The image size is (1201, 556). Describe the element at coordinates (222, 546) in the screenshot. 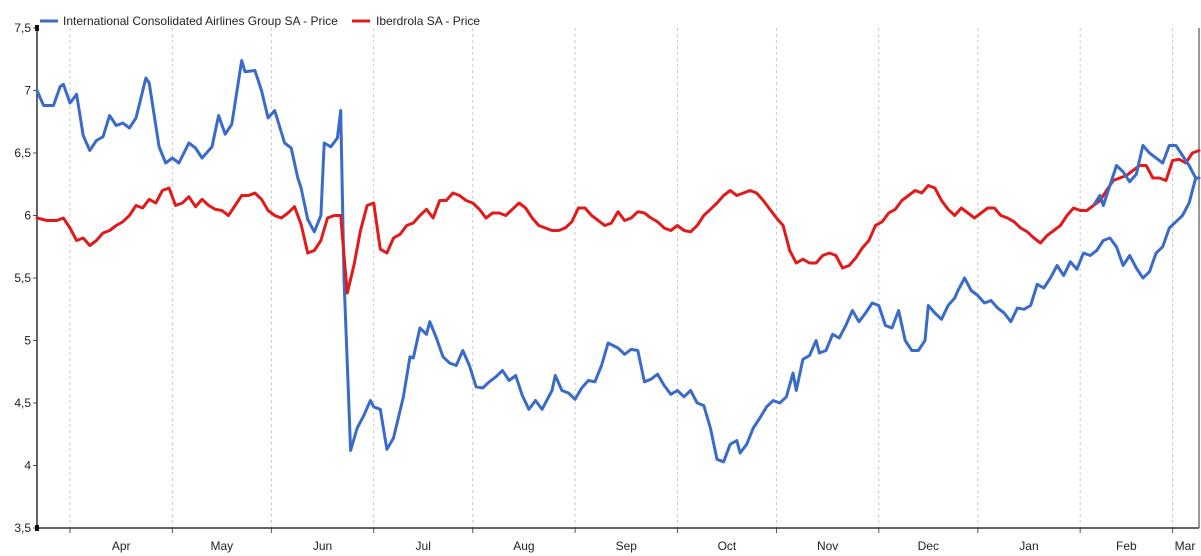

I see `x-tick-label: May` at that location.